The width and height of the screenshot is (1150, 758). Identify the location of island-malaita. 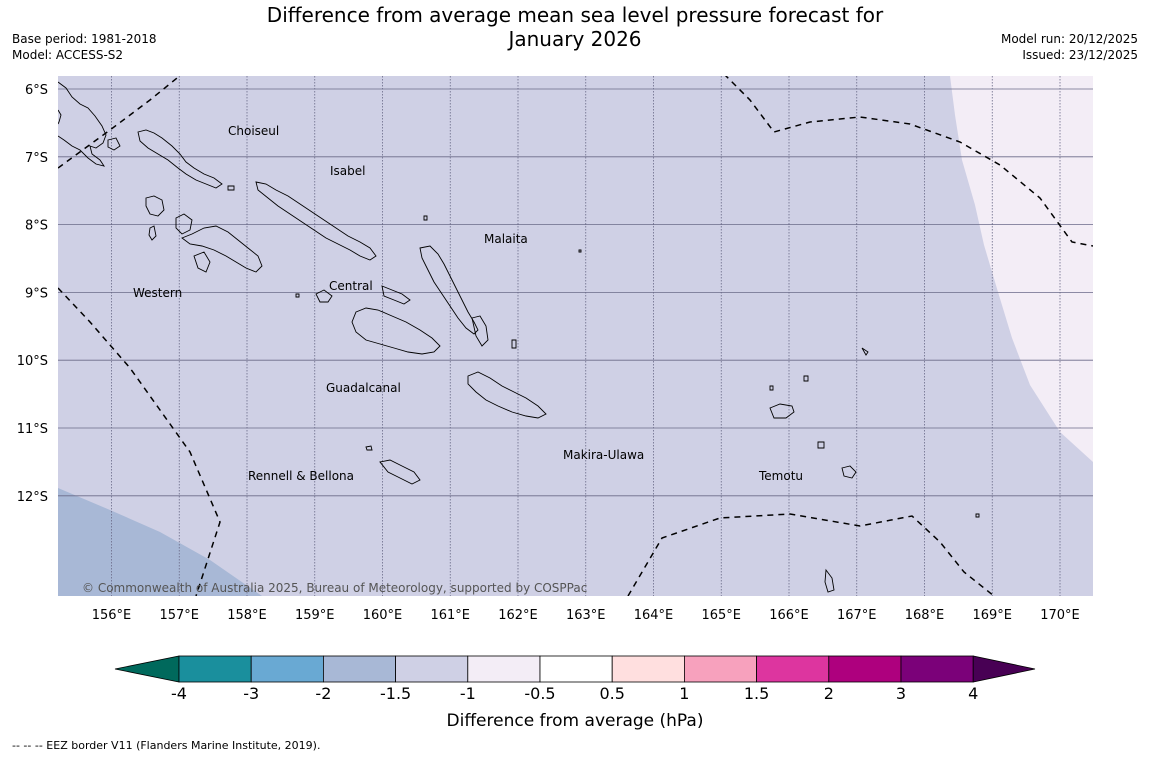
(449, 290).